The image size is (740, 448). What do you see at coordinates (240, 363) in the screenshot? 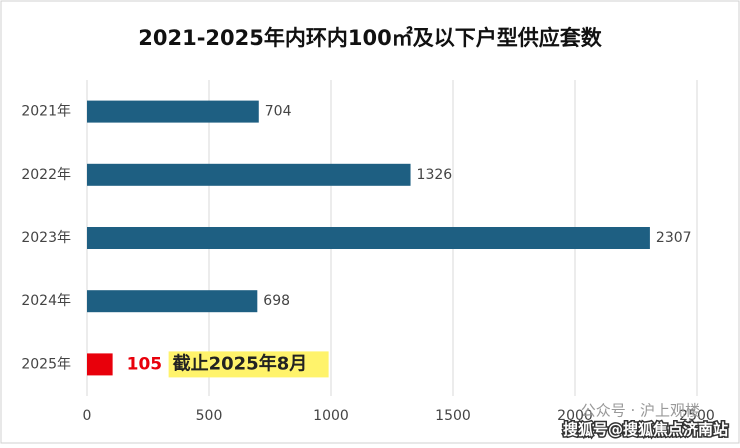
I see `annotation: 截止2025年8月` at bounding box center [240, 363].